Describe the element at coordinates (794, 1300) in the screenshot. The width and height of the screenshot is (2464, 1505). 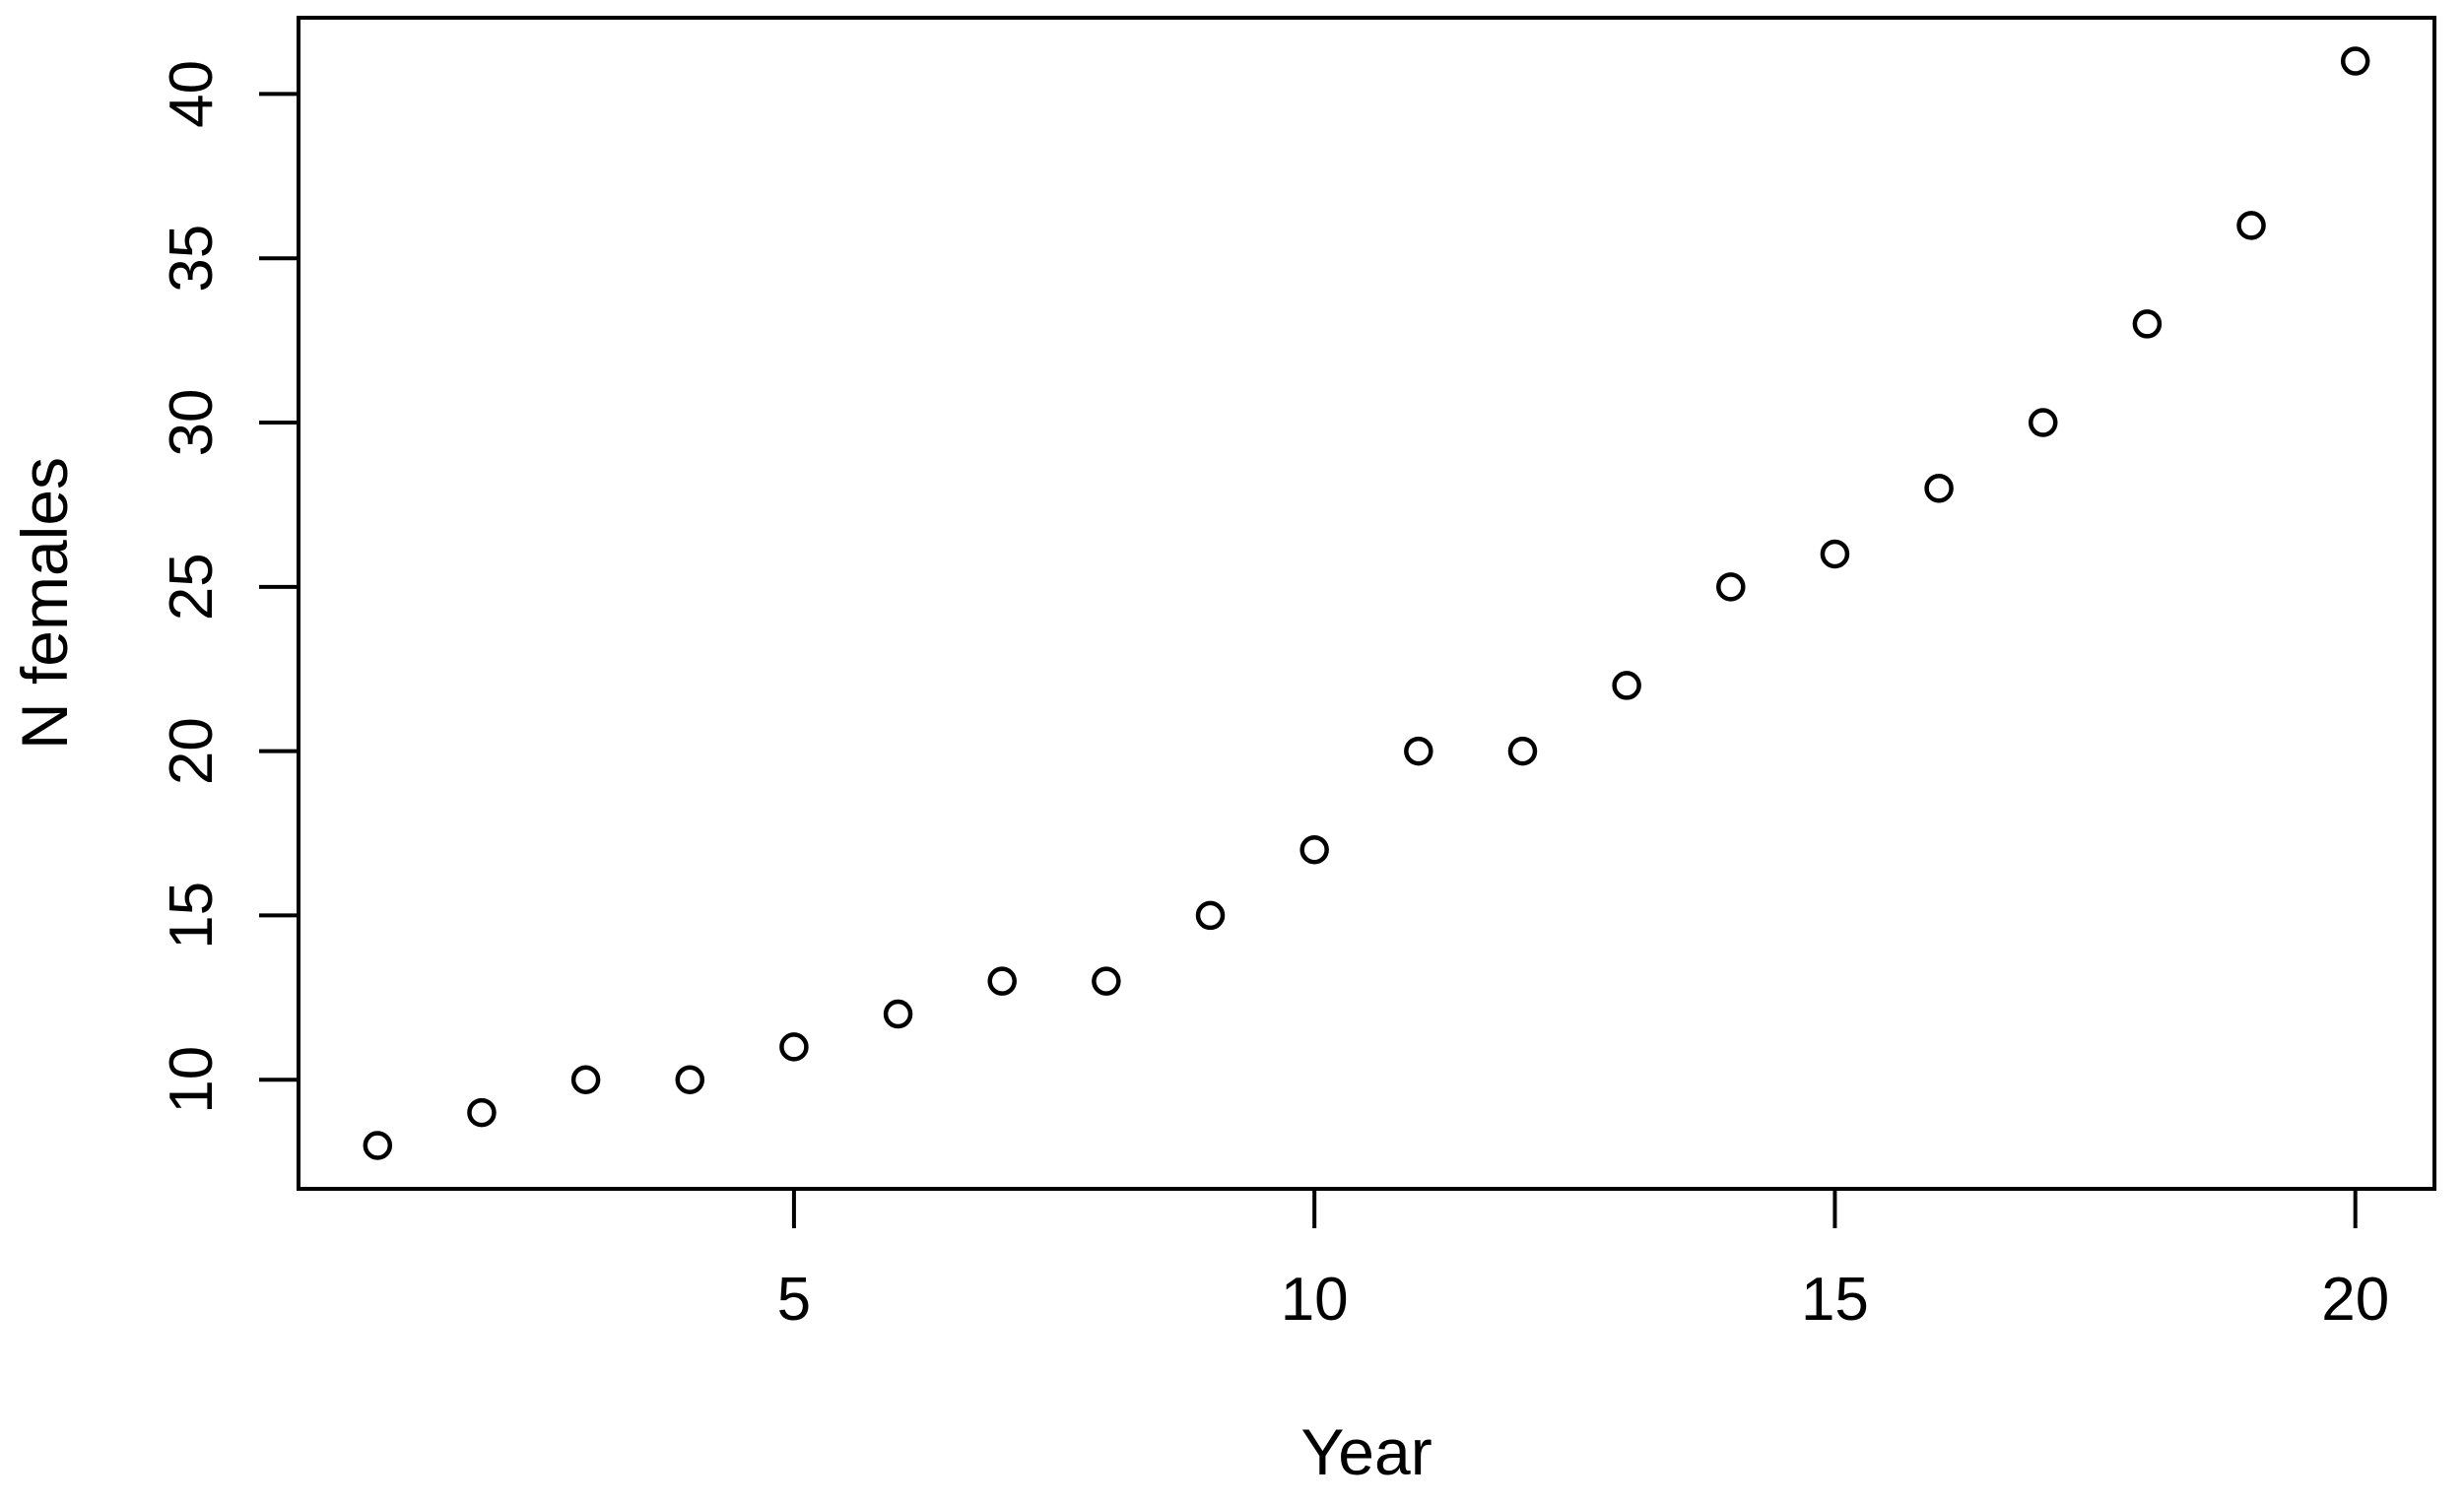
I see `x-tick-label: 5` at that location.